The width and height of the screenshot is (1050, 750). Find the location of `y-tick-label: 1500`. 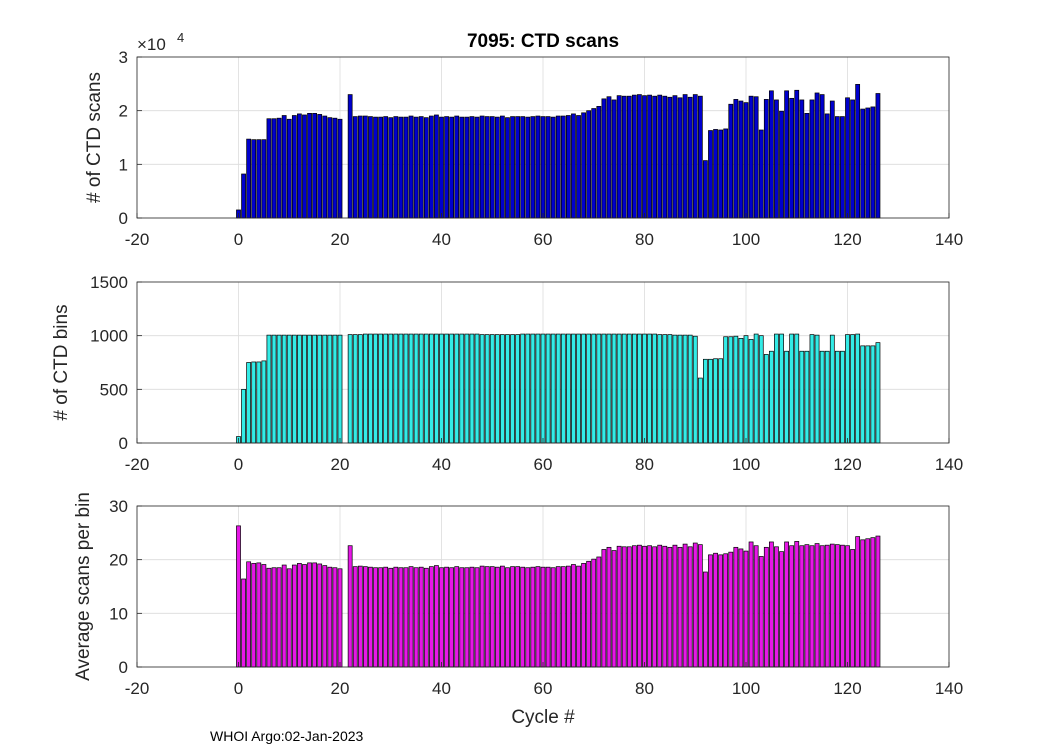

y-tick-label: 1500 is located at coordinates (109, 282).